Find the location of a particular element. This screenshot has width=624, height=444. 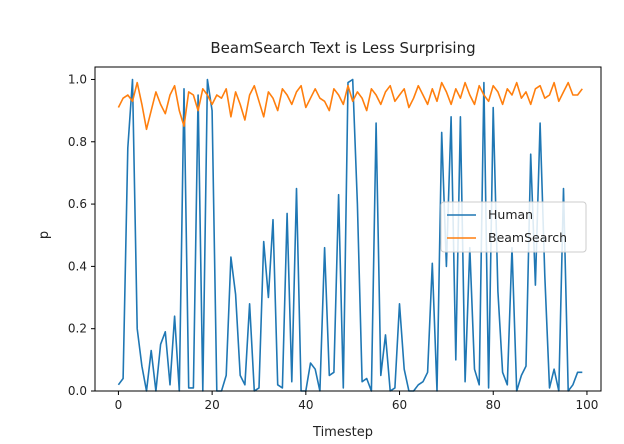

y-tick-label: 0.2 is located at coordinates (77, 329).